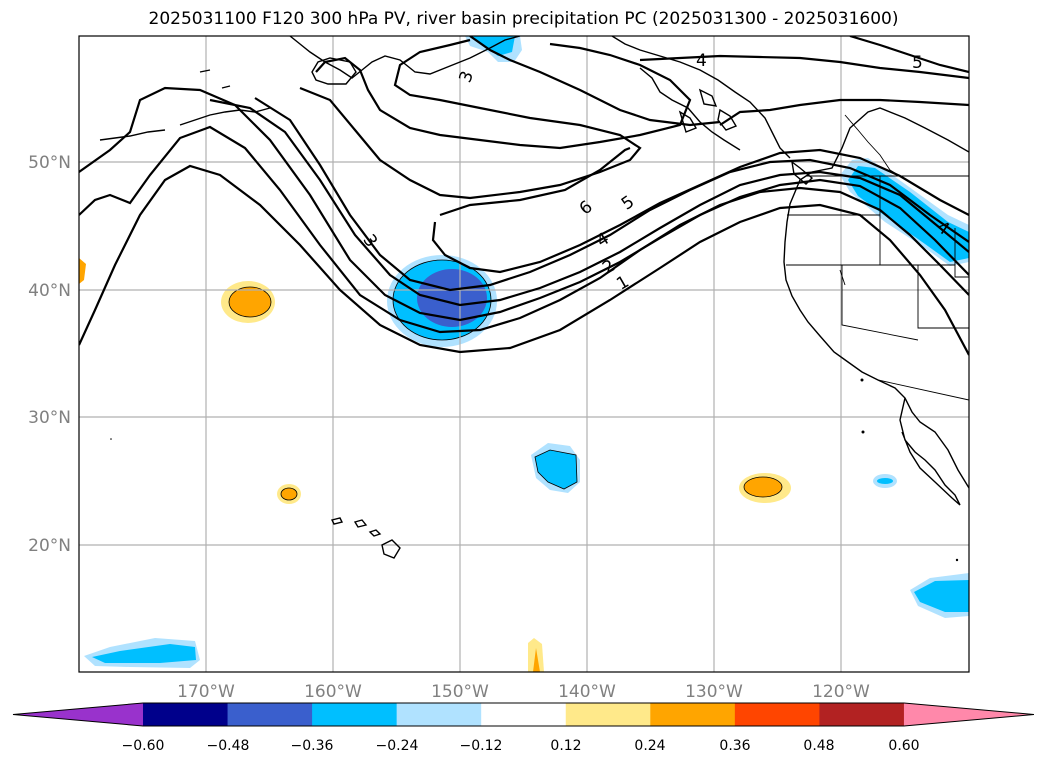 This screenshot has height=765, width=1047. I want to click on colorbar-extend-min, so click(78, 714).